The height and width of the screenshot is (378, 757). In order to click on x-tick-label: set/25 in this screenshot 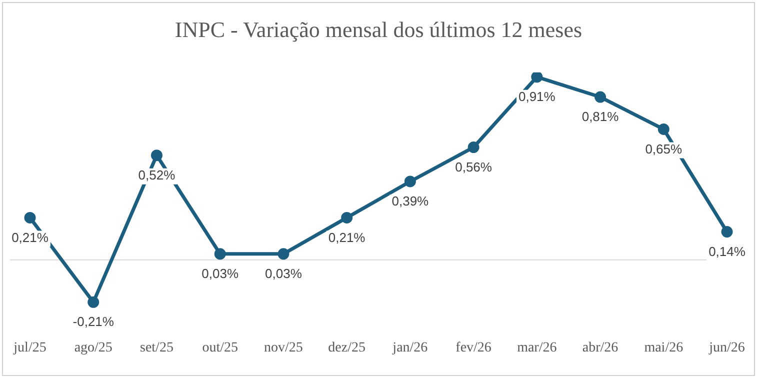, I will do `click(157, 348)`.